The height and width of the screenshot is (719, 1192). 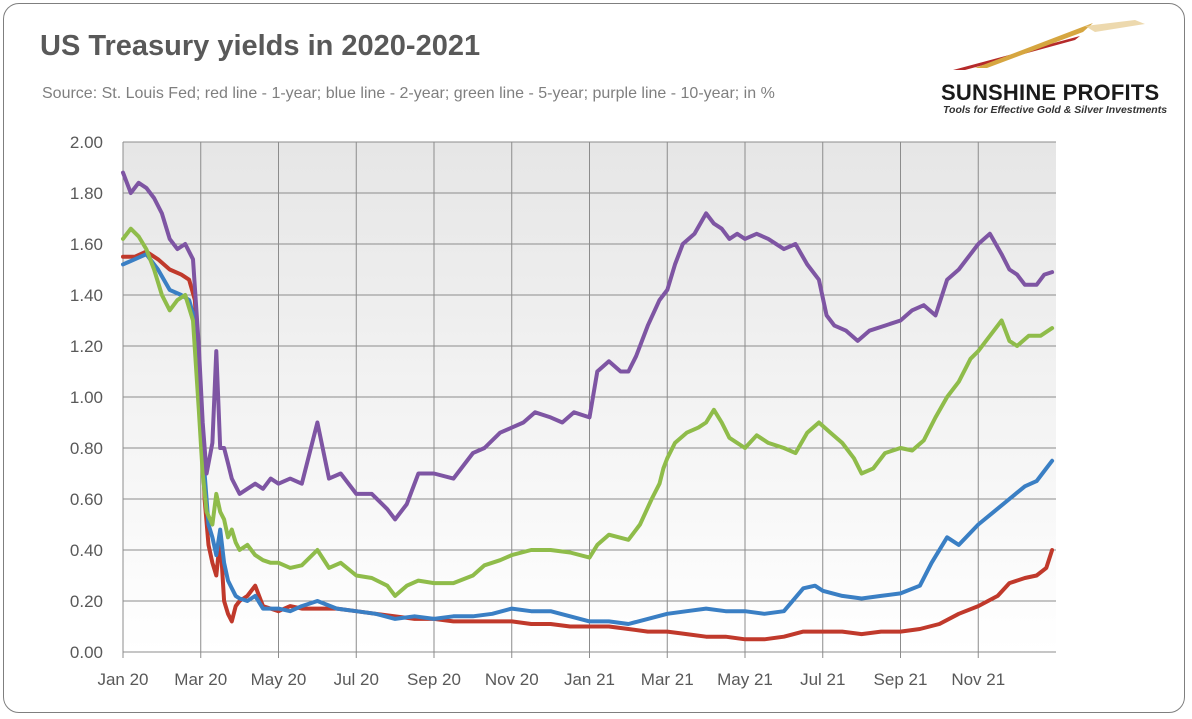 What do you see at coordinates (86, 244) in the screenshot?
I see `y-tick-label: 1.60` at bounding box center [86, 244].